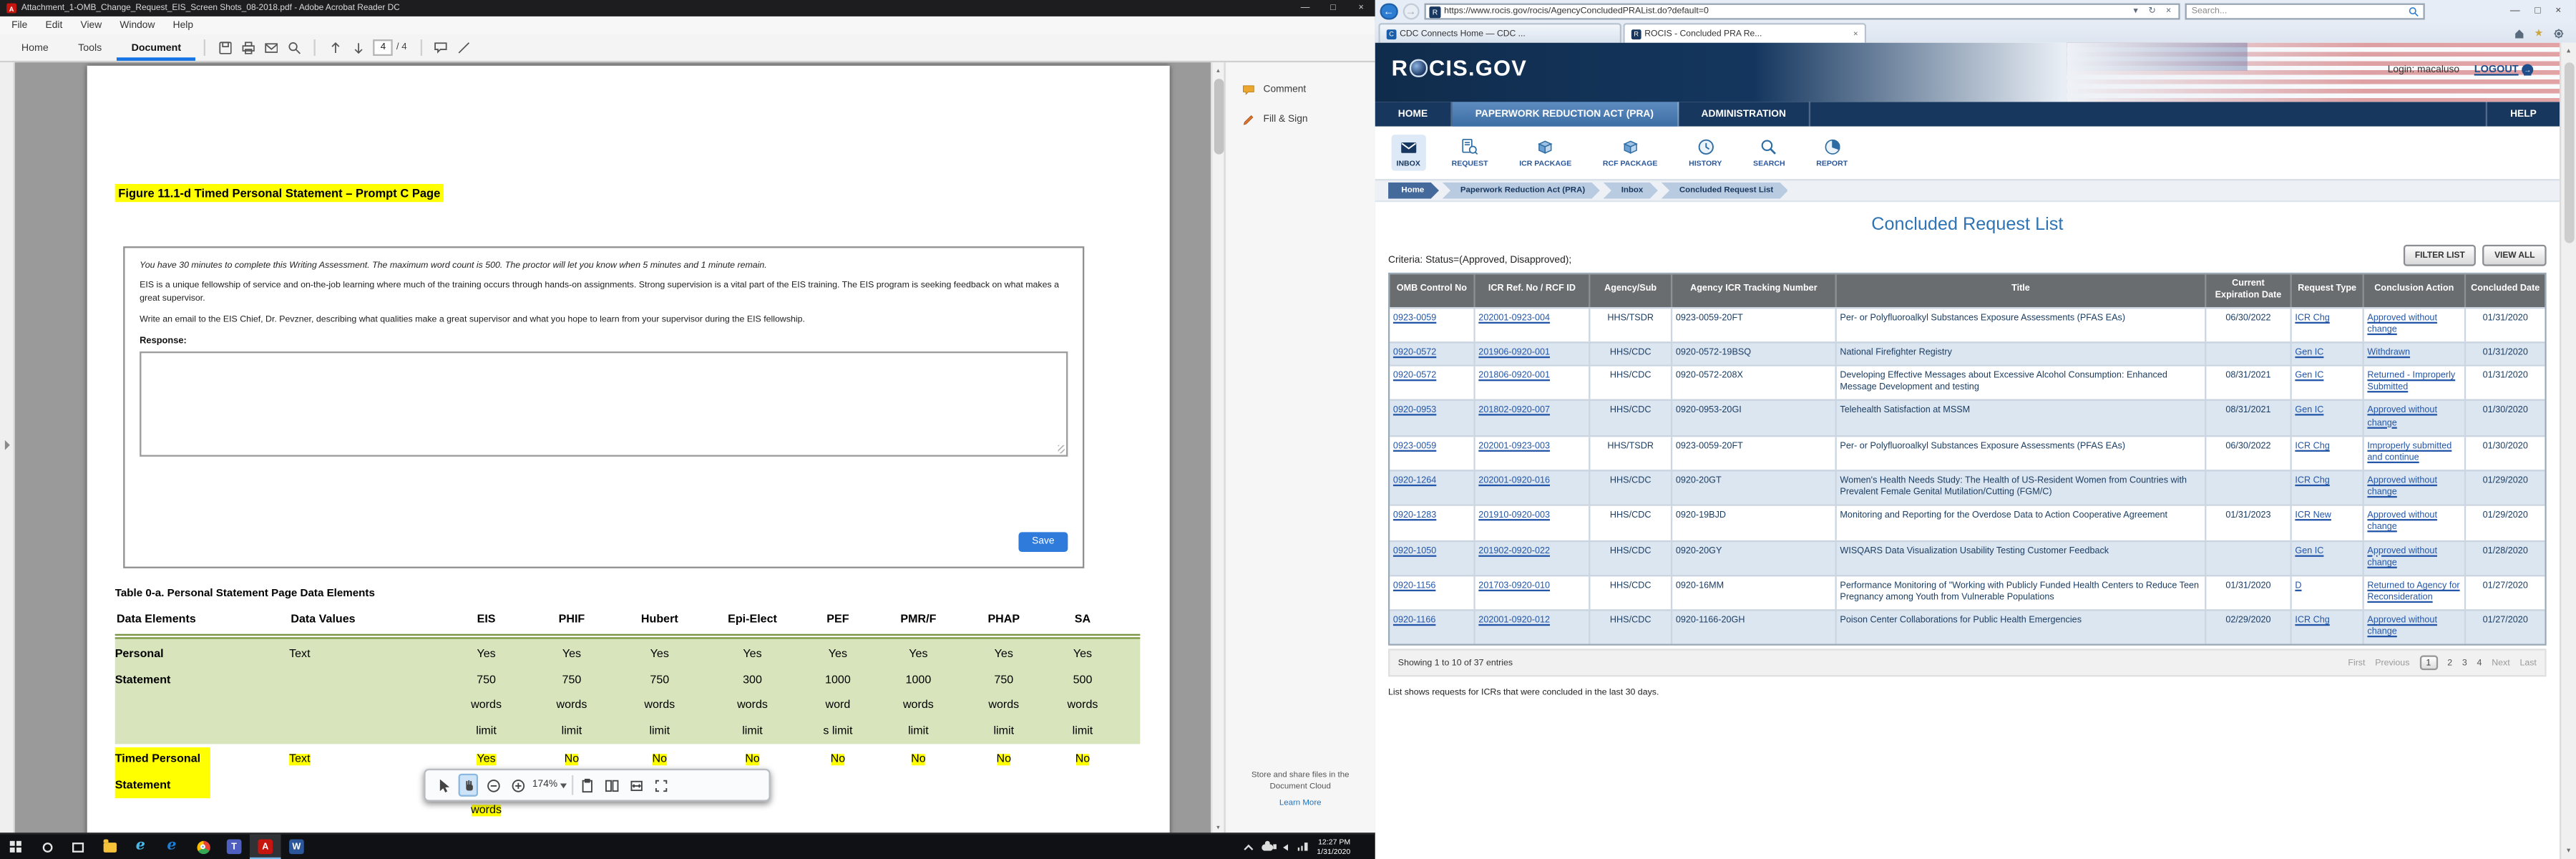 Image resolution: width=2576 pixels, height=859 pixels. I want to click on menu-file: File, so click(19, 26).